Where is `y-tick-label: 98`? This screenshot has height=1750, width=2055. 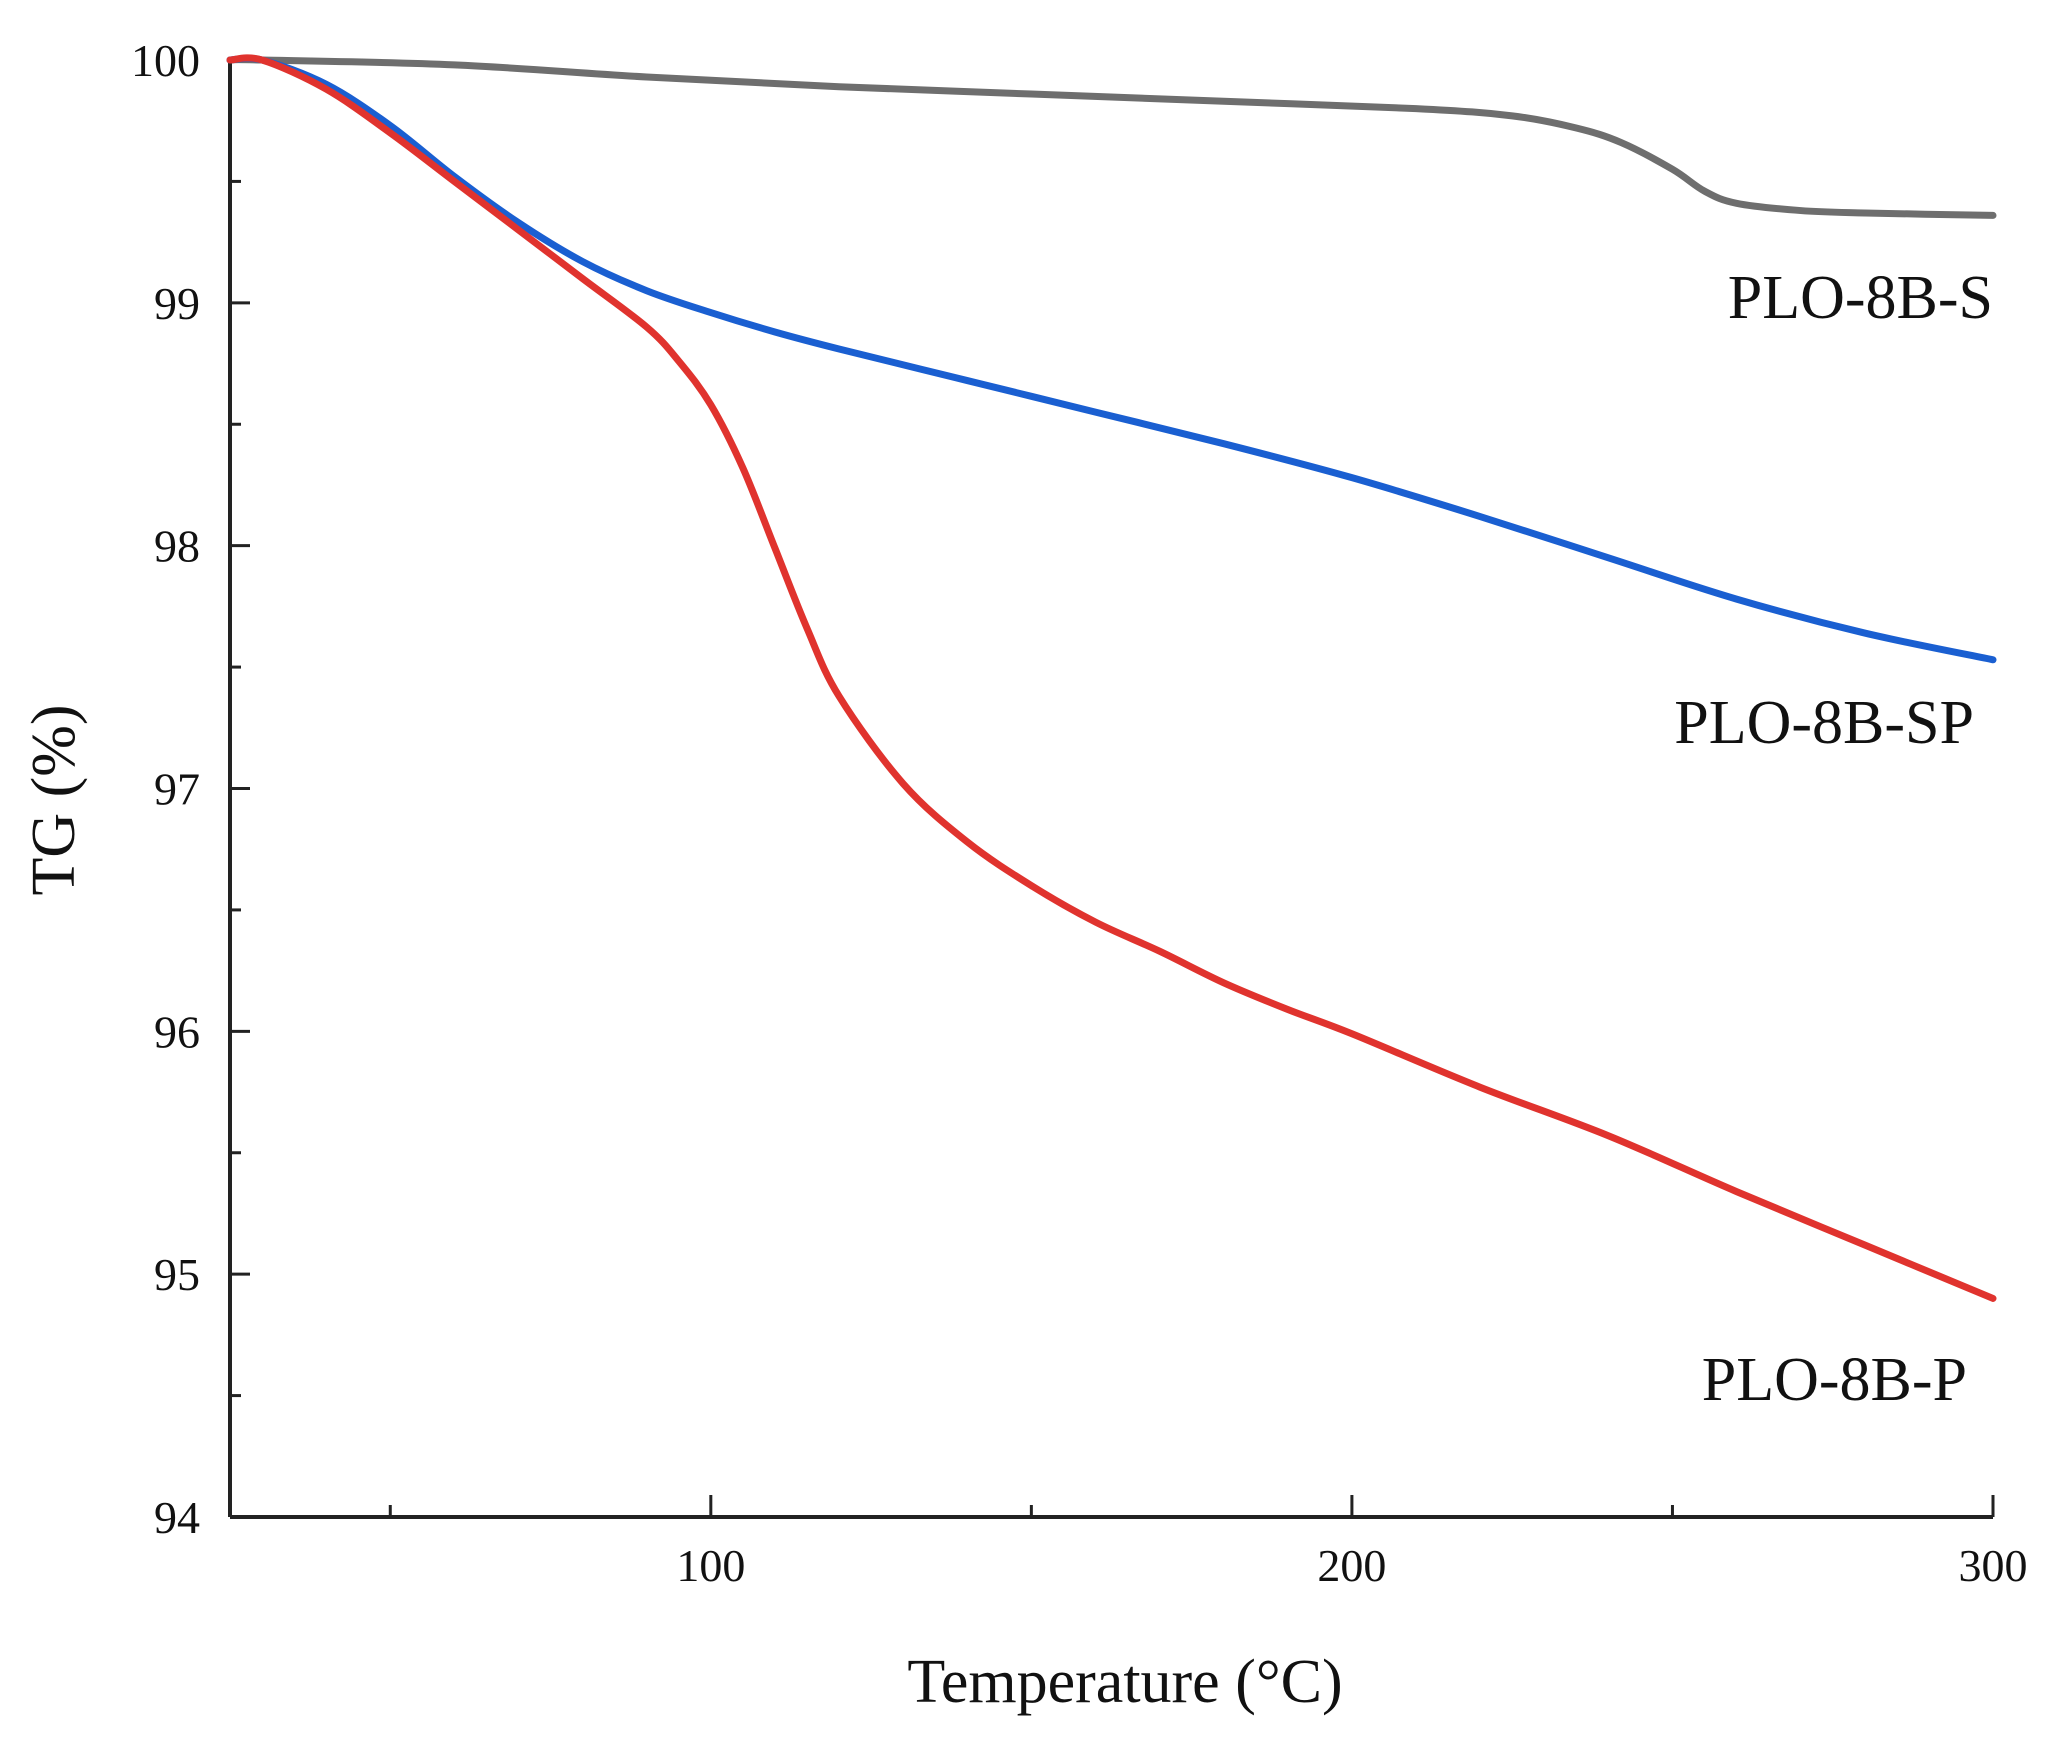
y-tick-label: 98 is located at coordinates (177, 546).